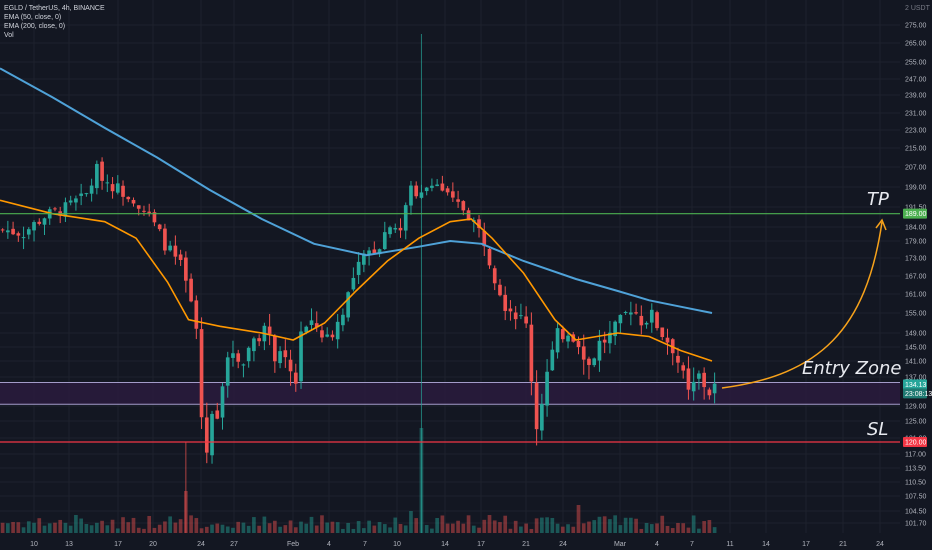 This screenshot has width=932, height=550. Describe the element at coordinates (916, 96) in the screenshot. I see `y-tick-label: 239.00` at that location.